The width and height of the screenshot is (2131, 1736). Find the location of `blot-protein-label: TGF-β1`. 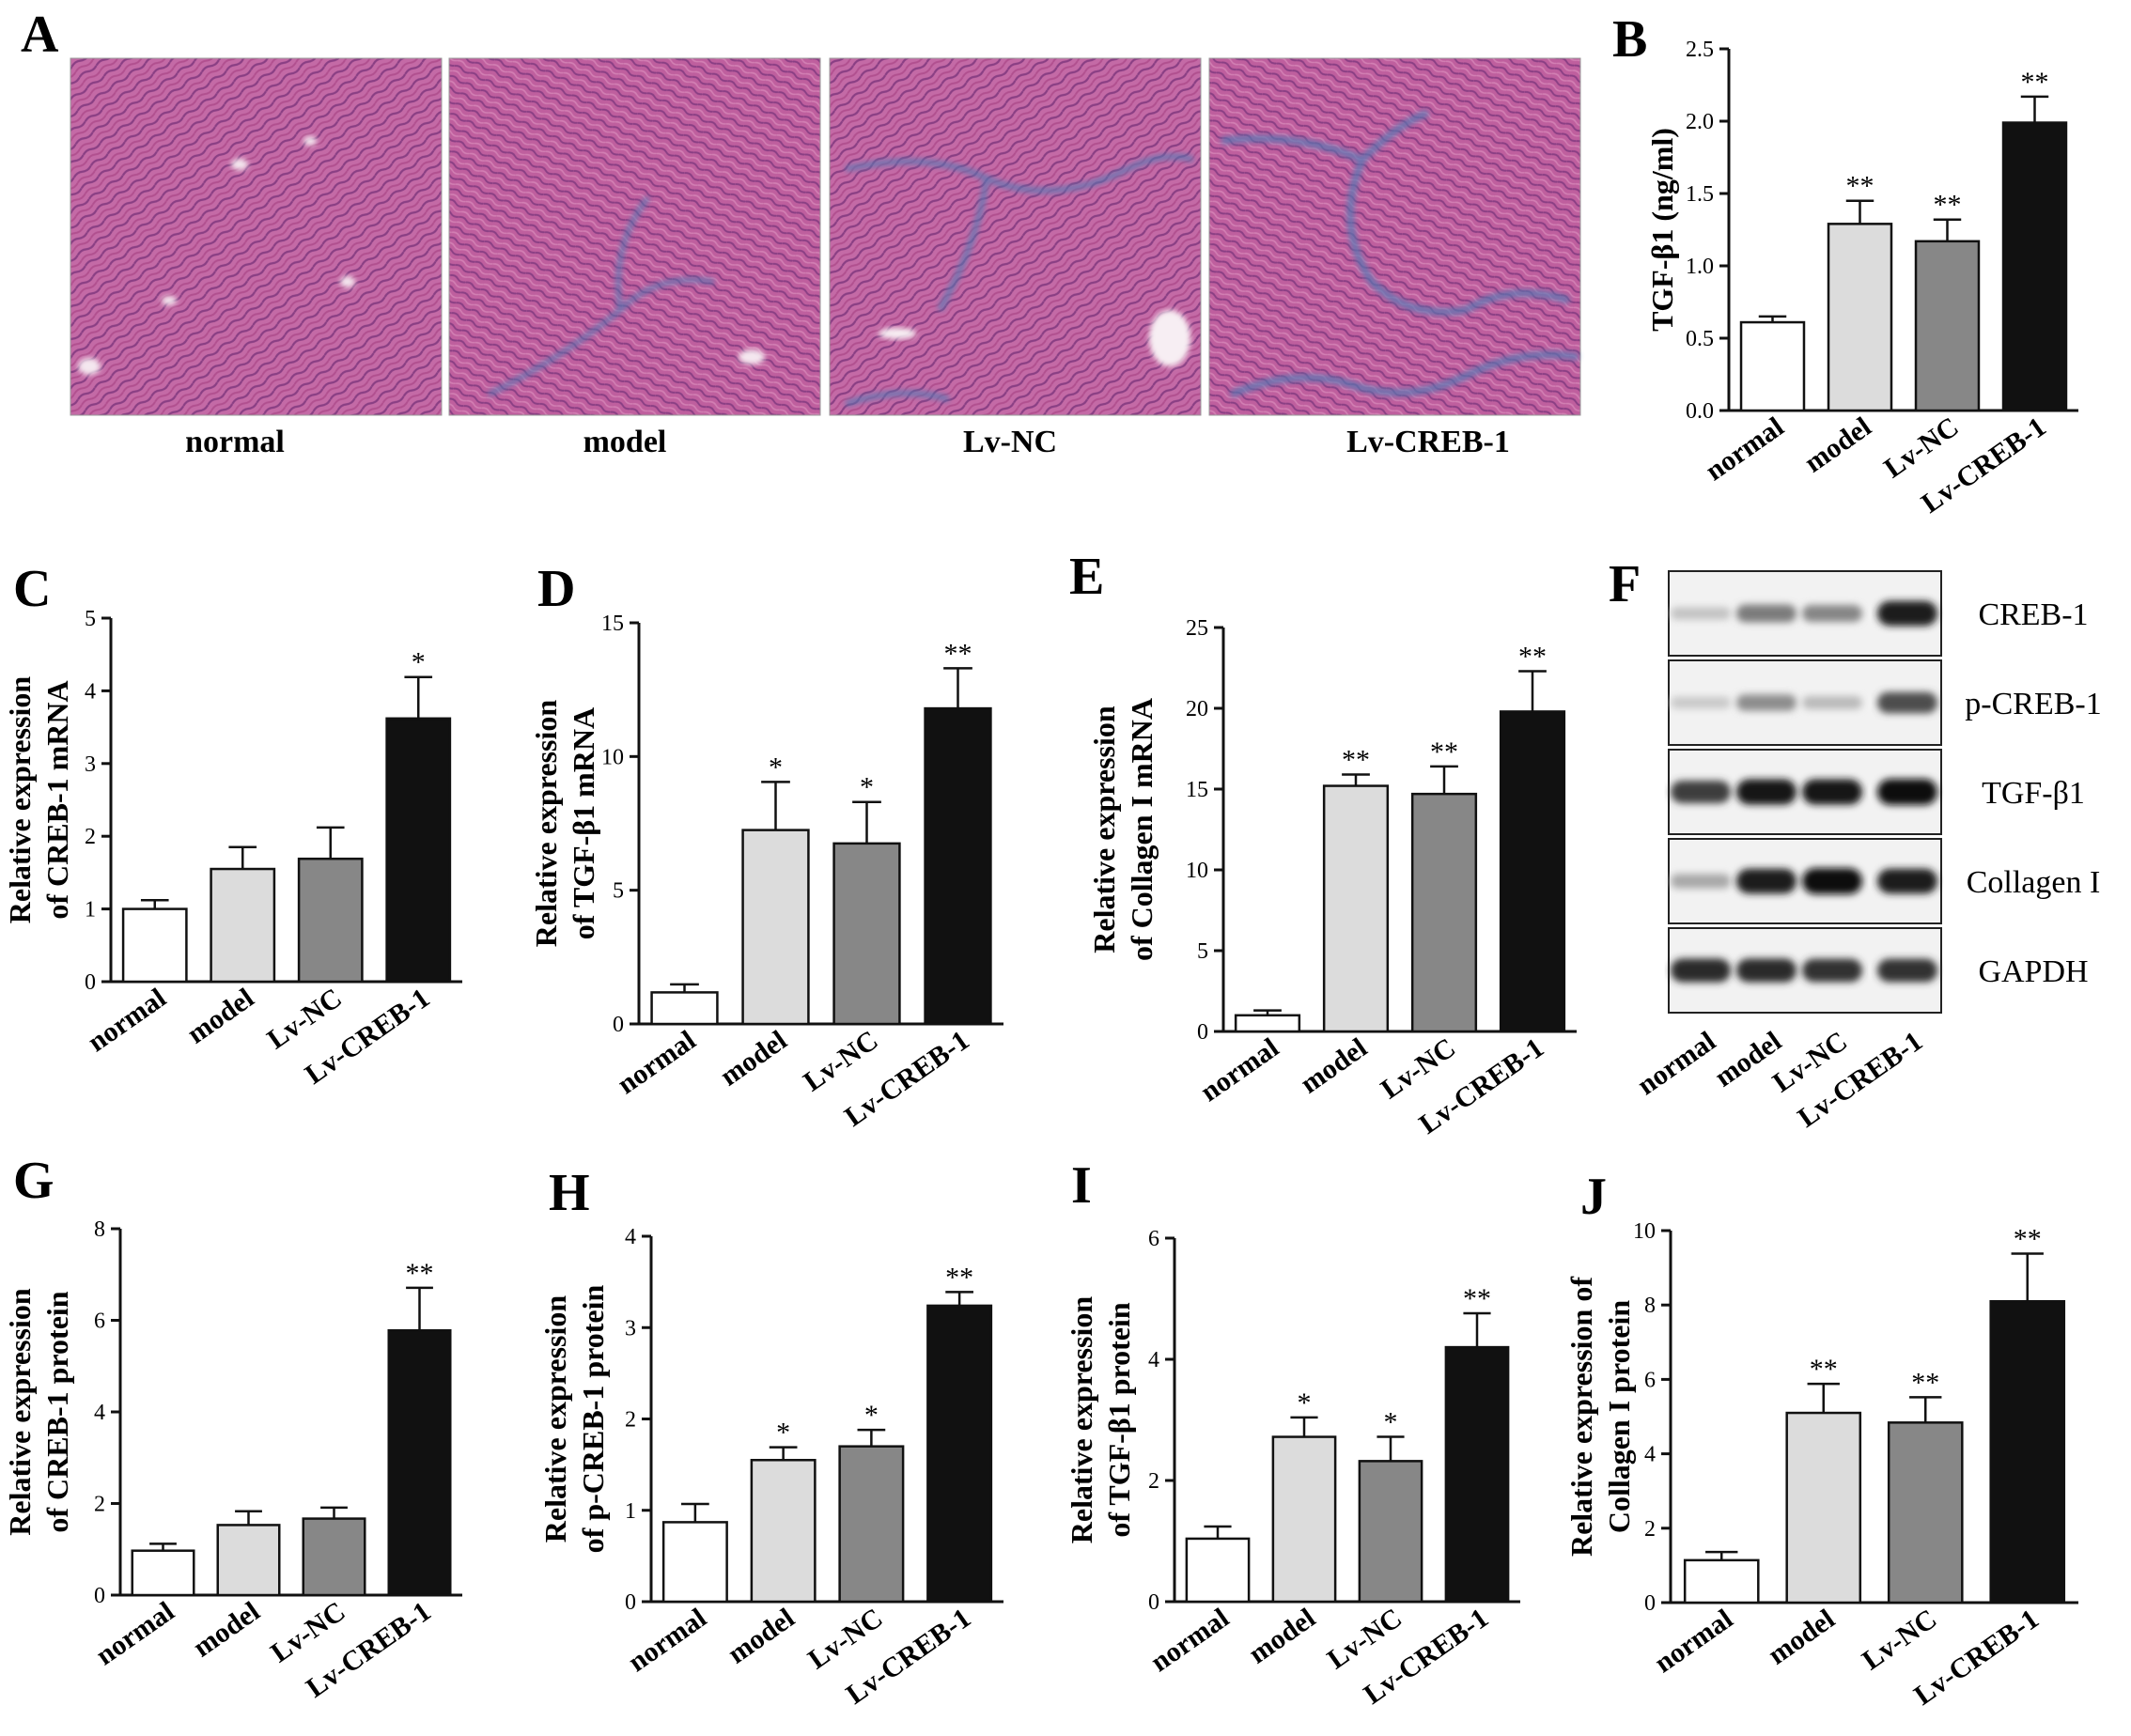

blot-protein-label: TGF-β1 is located at coordinates (2034, 793).